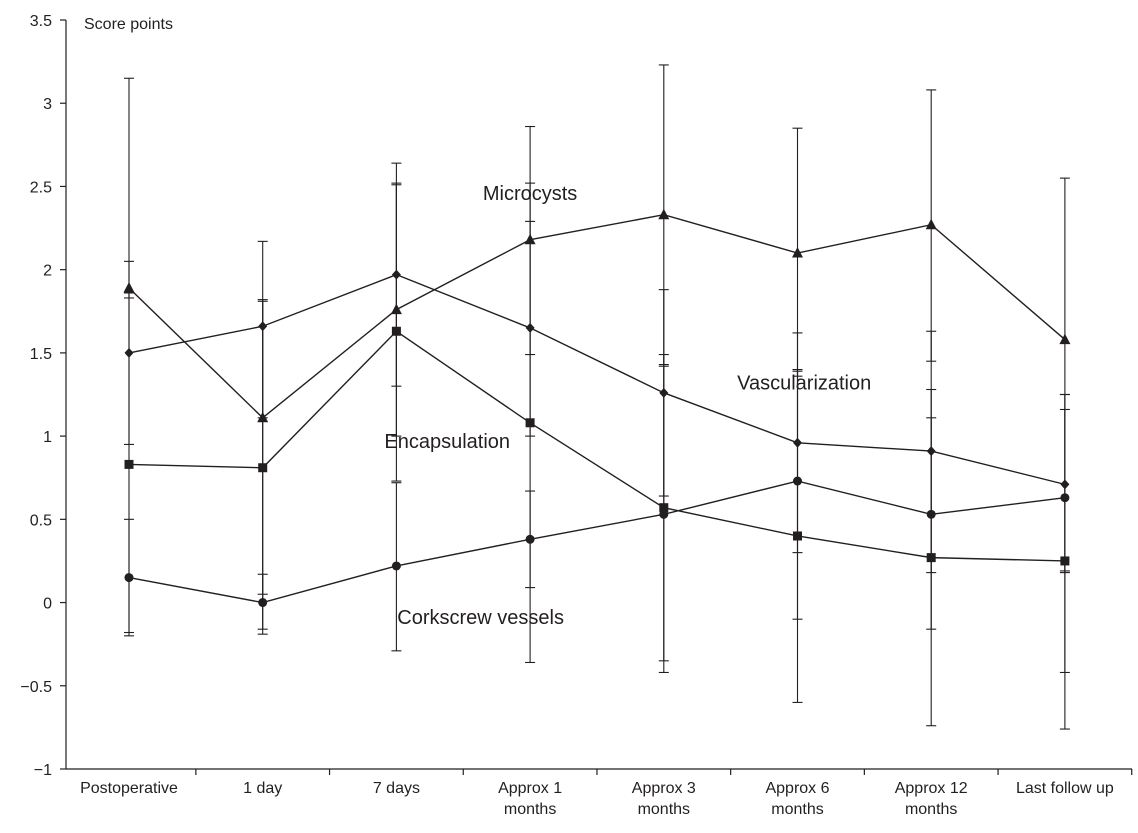 The height and width of the screenshot is (833, 1138). What do you see at coordinates (47, 271) in the screenshot?
I see `y-tick-label: 2` at bounding box center [47, 271].